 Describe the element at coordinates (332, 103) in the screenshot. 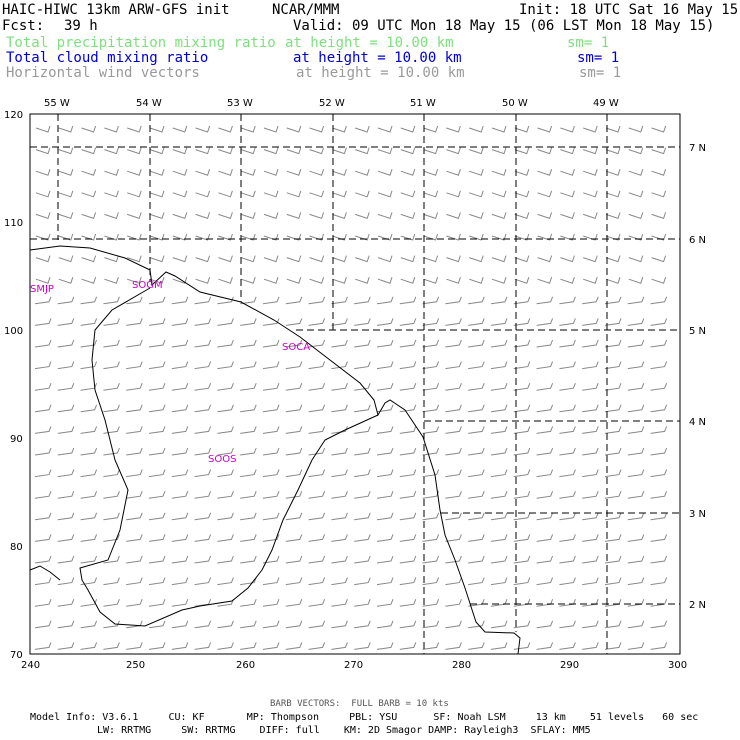

I see `lon-label-52w: 52 W` at that location.